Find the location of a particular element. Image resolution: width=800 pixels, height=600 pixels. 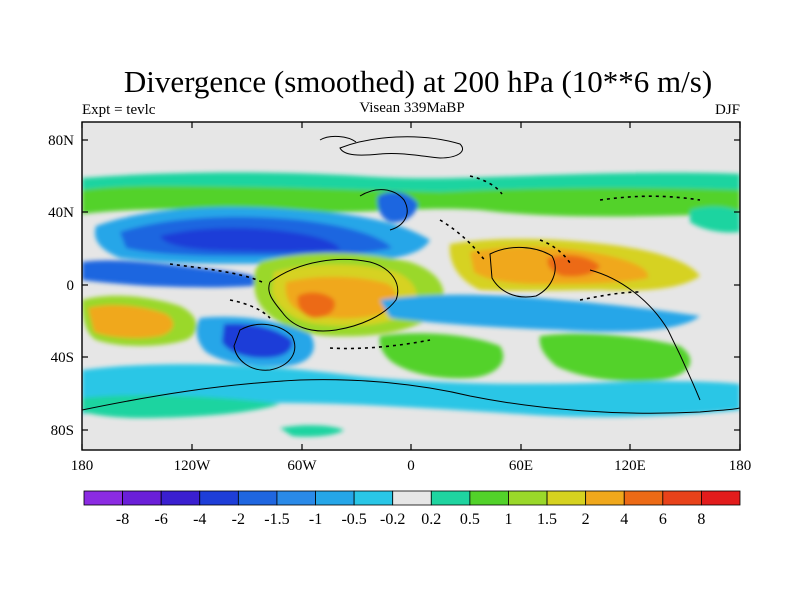

contour-south-negative-band is located at coordinates (411, 390).